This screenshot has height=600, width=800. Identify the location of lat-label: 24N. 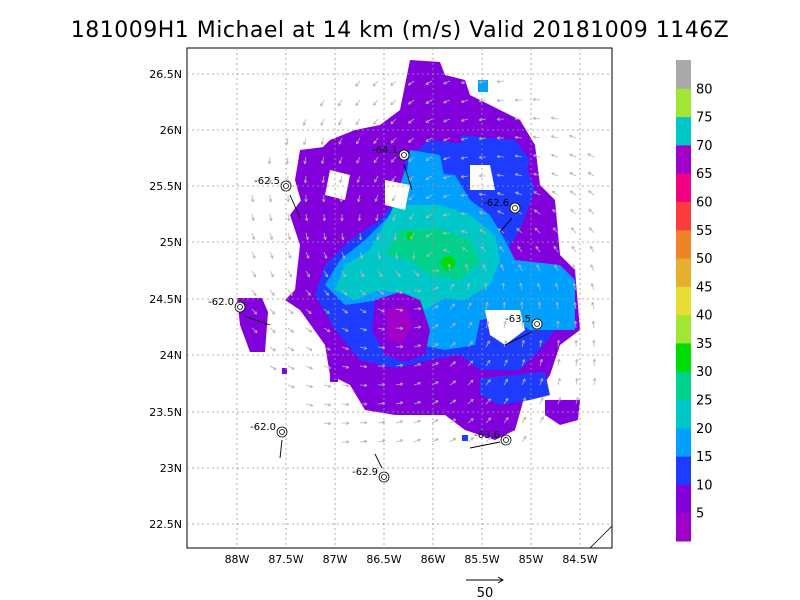
(171, 355).